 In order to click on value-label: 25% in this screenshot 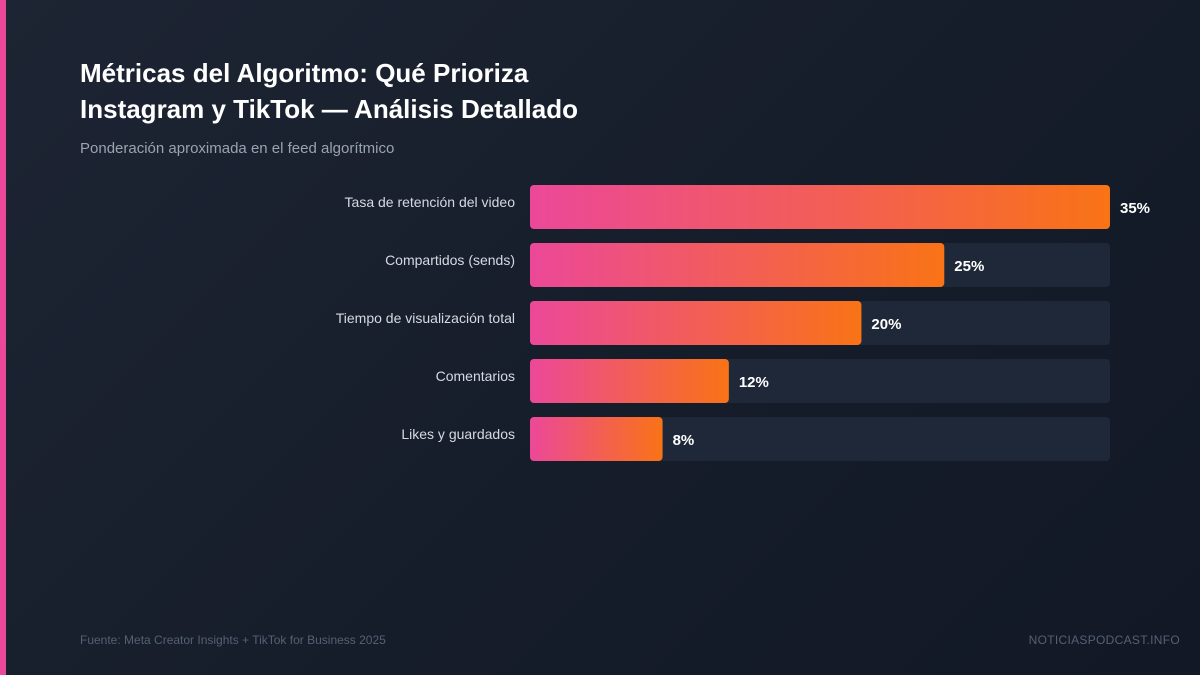, I will do `click(969, 266)`.